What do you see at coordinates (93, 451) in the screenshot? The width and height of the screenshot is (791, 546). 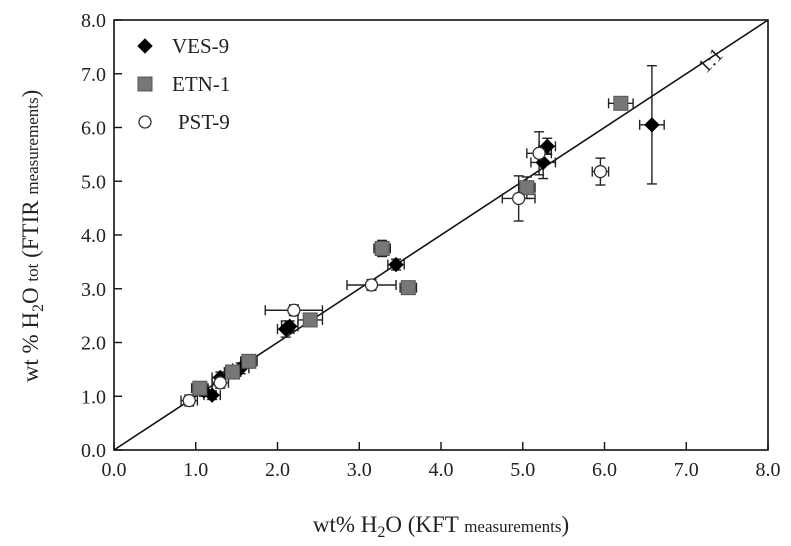 I see `y-tick-label: 0.0` at bounding box center [93, 451].